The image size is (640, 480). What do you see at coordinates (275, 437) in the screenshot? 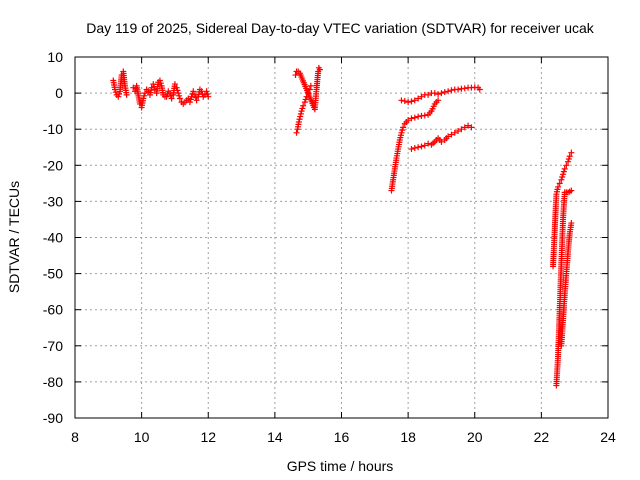
I see `x-tick-label: 14` at bounding box center [275, 437].